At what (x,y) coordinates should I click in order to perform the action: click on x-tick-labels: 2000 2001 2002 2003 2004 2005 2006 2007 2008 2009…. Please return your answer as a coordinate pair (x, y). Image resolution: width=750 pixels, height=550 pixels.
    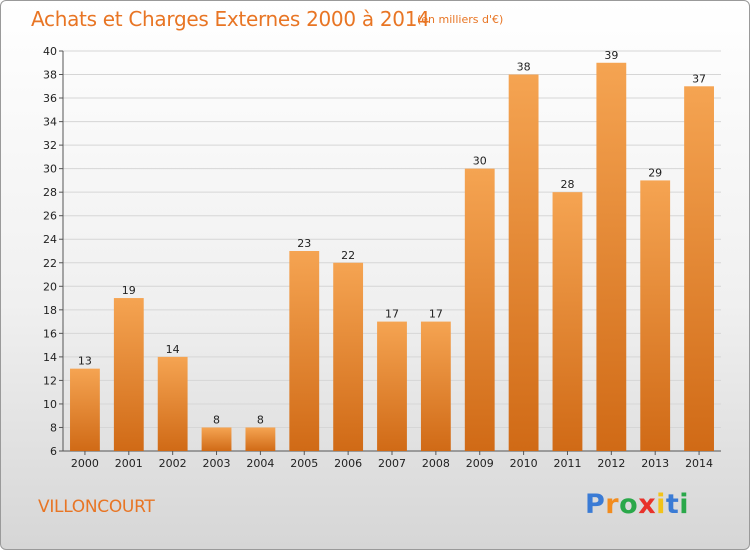
    Looking at the image, I should click on (392, 460).